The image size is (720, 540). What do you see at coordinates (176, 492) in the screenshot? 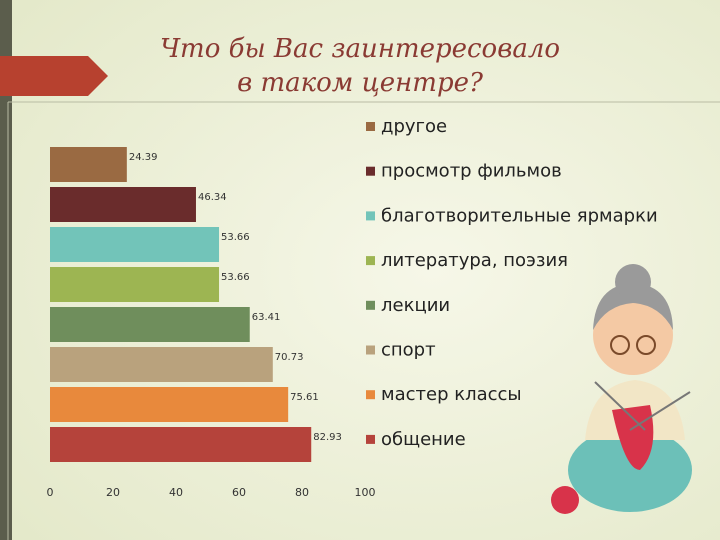
I see `x-tick-label: 40` at bounding box center [176, 492].